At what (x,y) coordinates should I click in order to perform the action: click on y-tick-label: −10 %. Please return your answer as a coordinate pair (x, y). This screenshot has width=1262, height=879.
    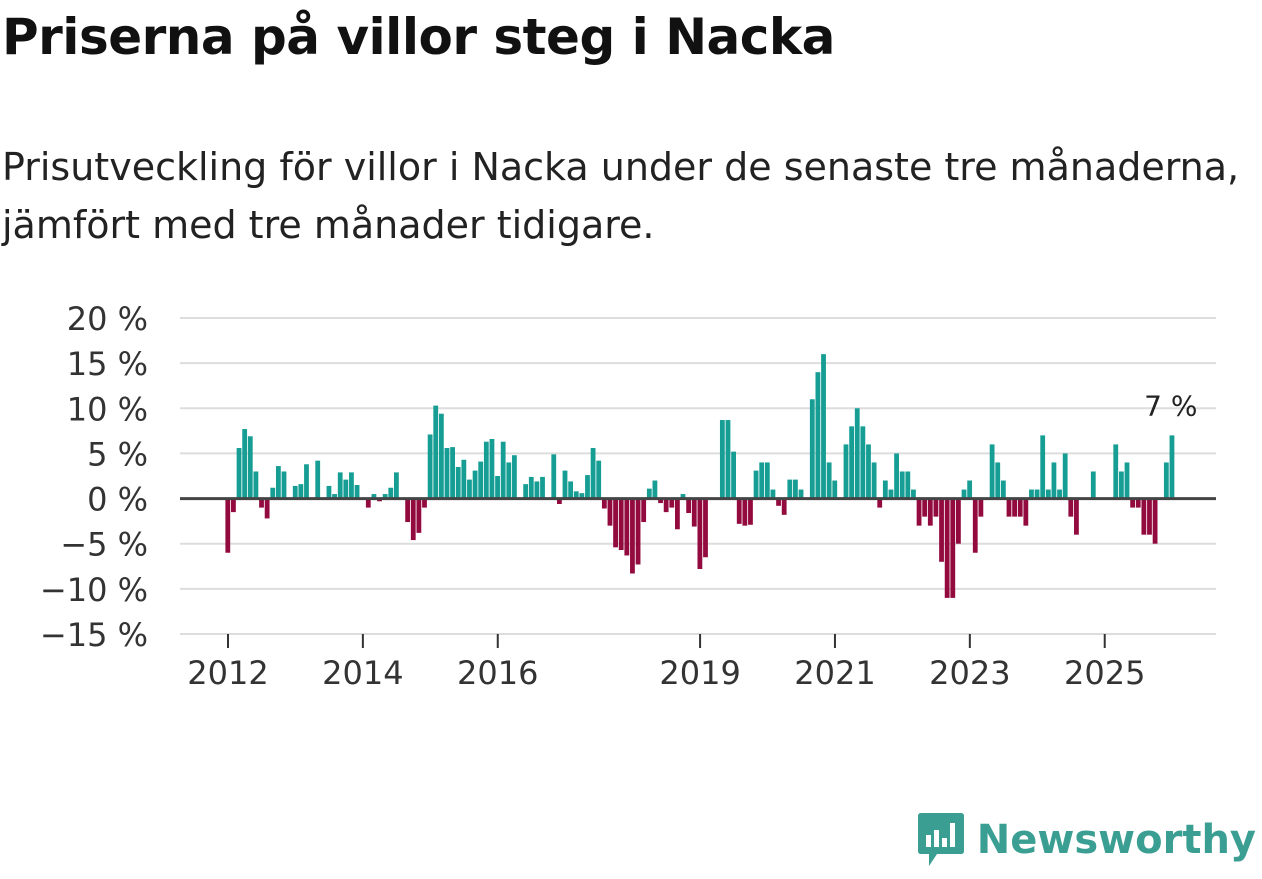
    Looking at the image, I should click on (94, 590).